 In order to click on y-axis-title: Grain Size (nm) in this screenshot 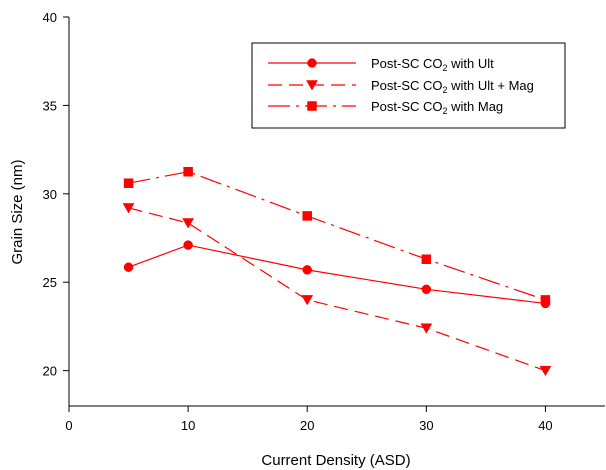, I will do `click(17, 211)`.